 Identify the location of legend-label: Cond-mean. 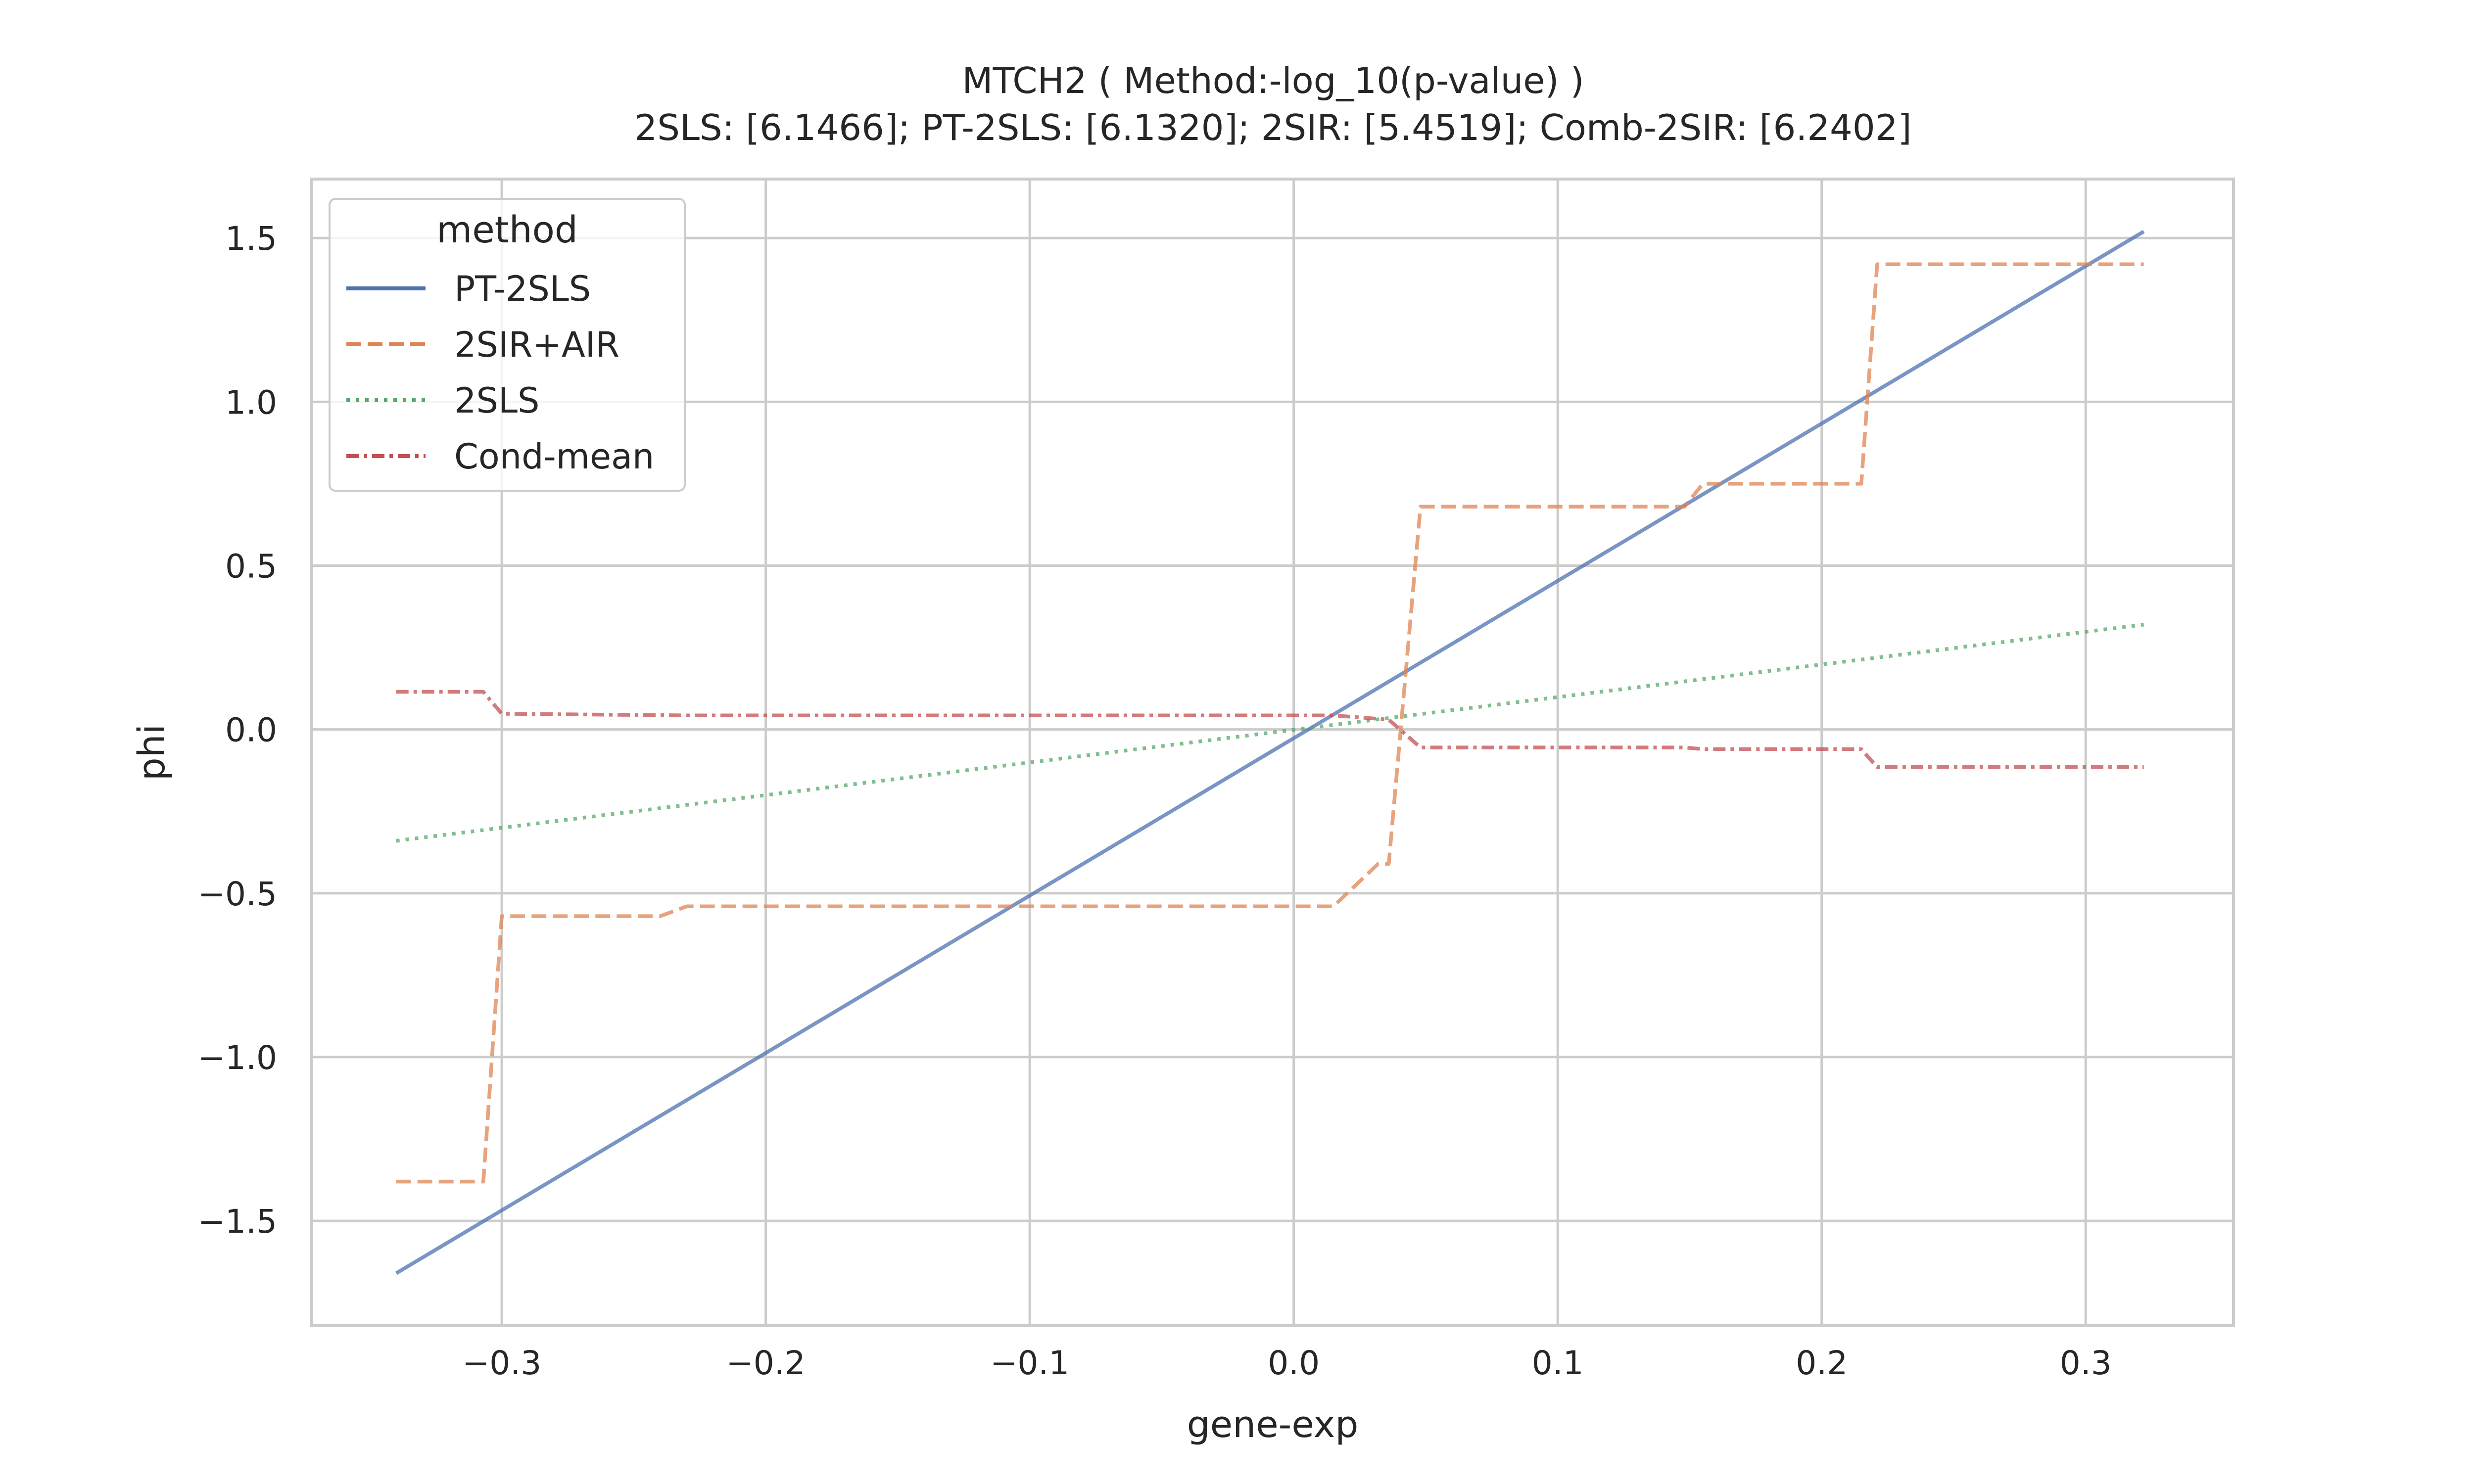
(554, 456).